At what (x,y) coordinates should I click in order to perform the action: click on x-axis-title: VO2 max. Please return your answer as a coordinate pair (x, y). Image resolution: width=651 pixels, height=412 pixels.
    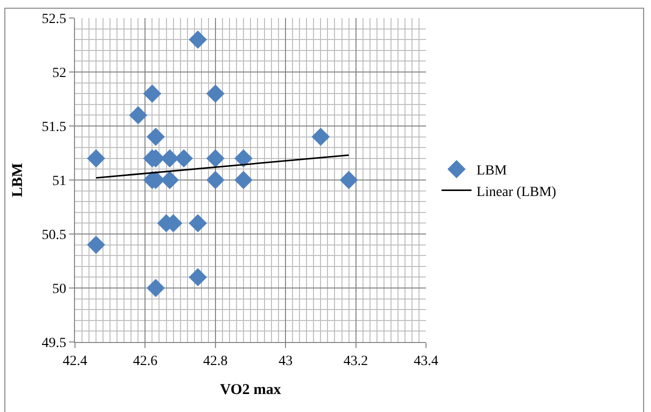
    Looking at the image, I should click on (251, 390).